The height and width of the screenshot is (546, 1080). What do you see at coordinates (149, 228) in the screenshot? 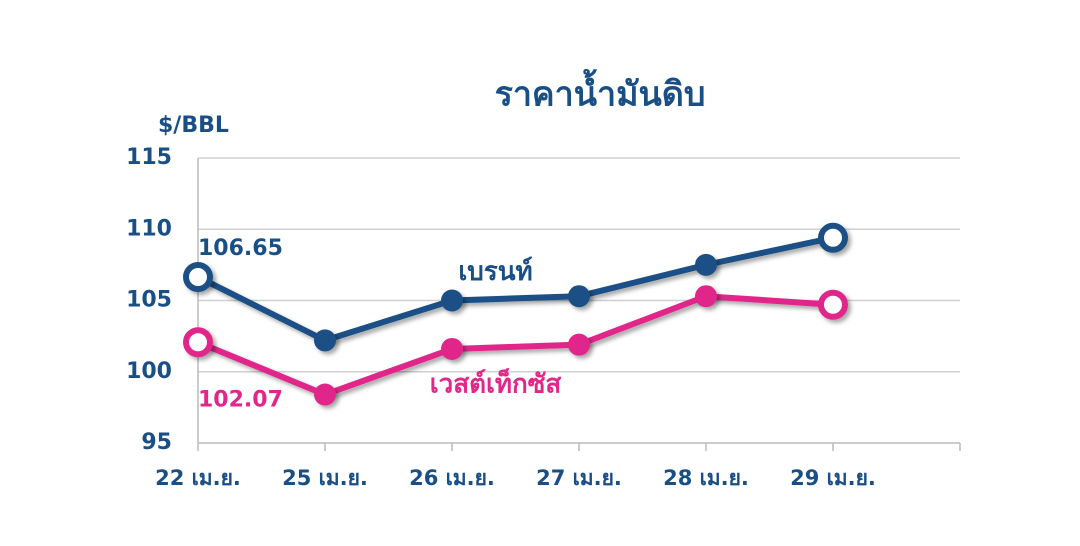
I see `y-tick-label: 110` at bounding box center [149, 228].